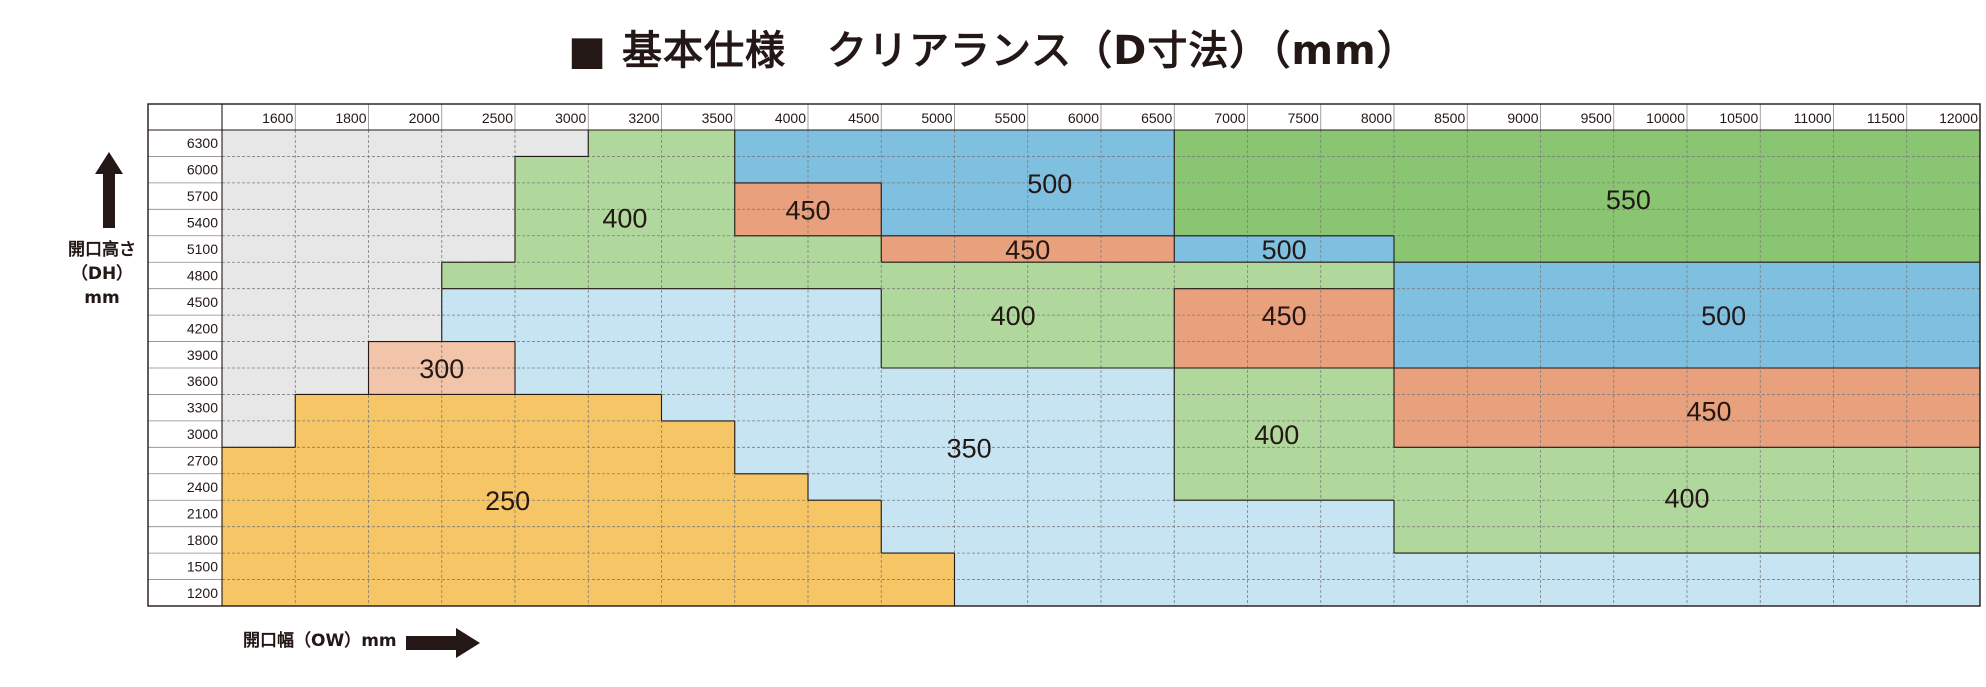 Image resolution: width=1986 pixels, height=687 pixels. Describe the element at coordinates (202, 593) in the screenshot. I see `y-tick-label: 1200` at that location.